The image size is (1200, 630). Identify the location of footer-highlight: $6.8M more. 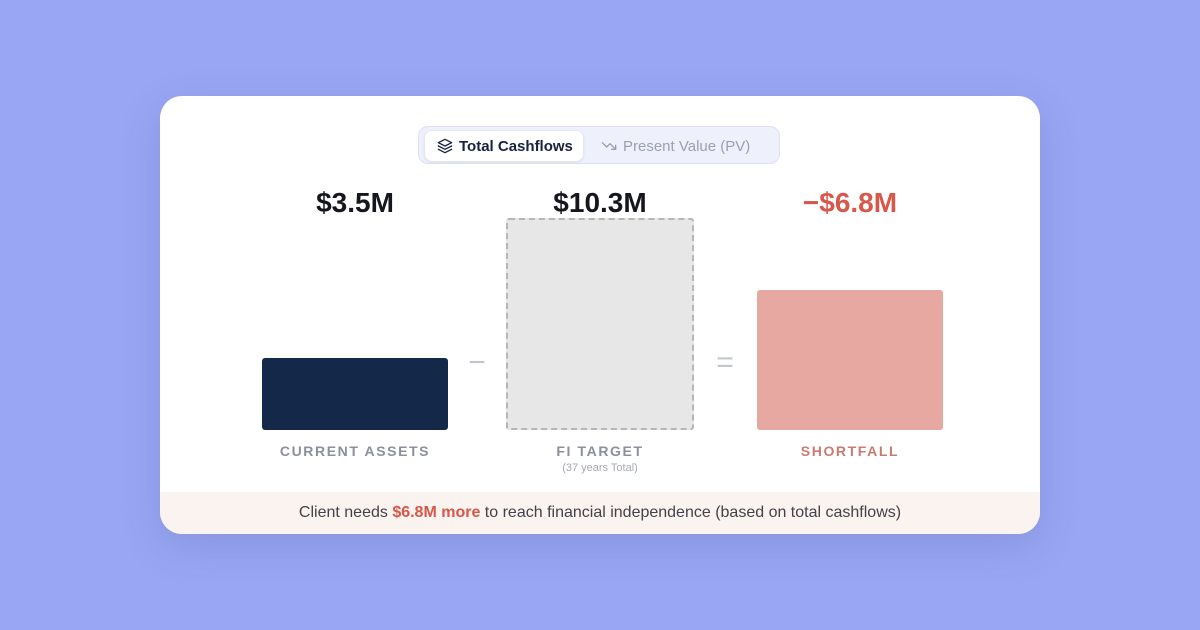
(436, 512).